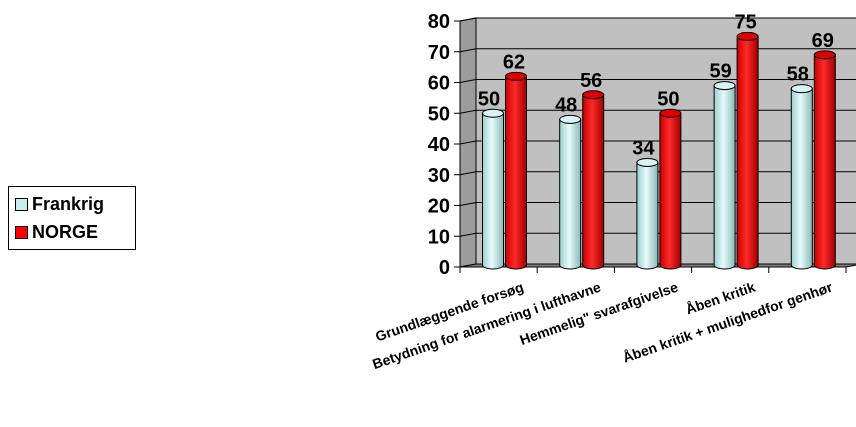 The height and width of the screenshot is (427, 856). I want to click on data-label: 69, so click(823, 41).